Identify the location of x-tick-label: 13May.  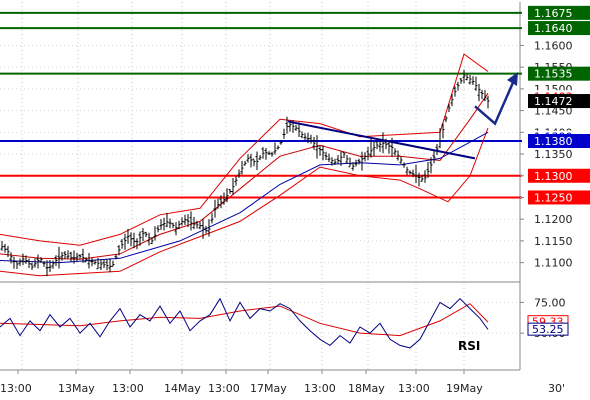
(76, 388).